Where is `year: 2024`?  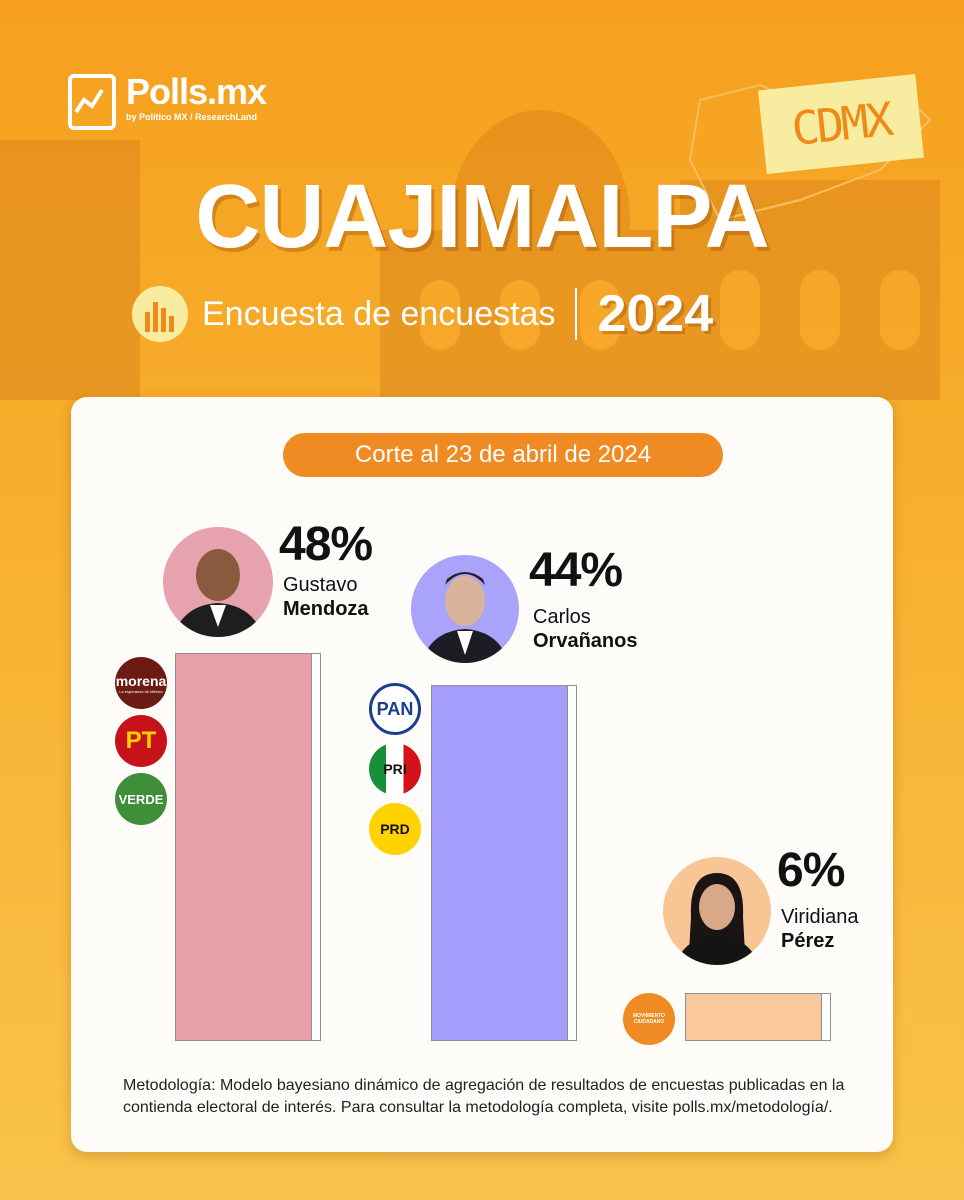 year: 2024 is located at coordinates (655, 314).